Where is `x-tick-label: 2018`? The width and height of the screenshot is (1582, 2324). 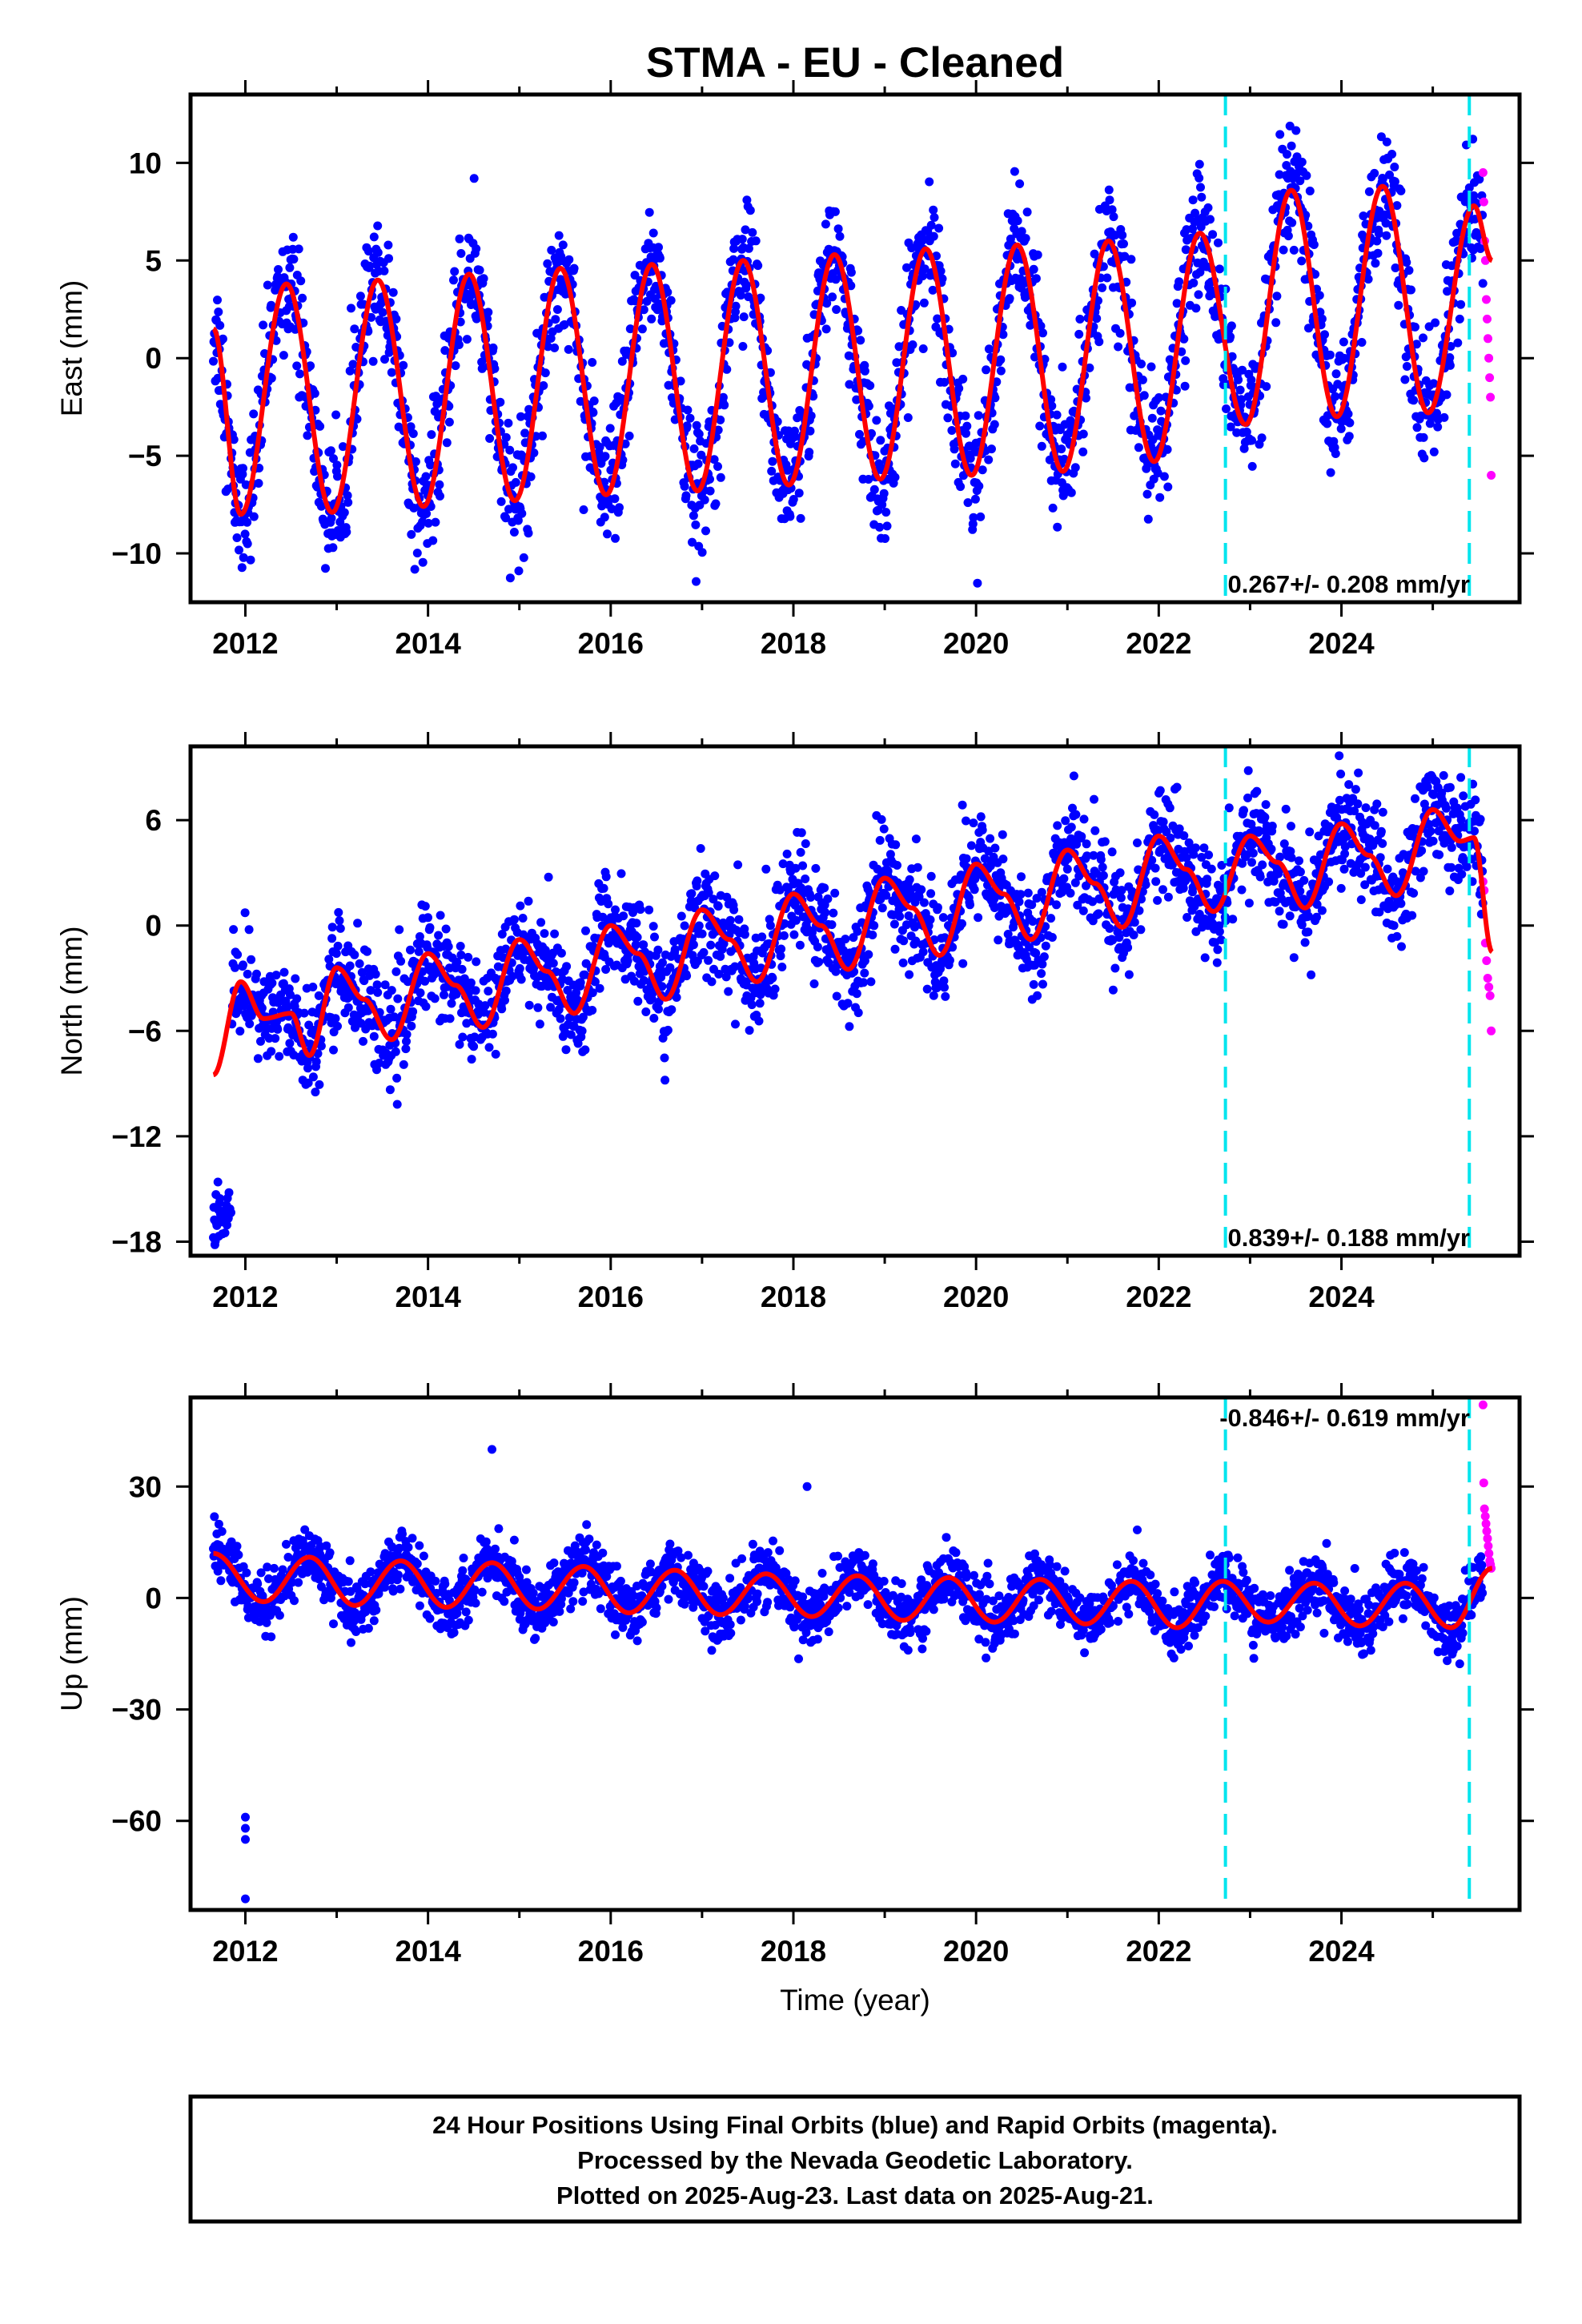 x-tick-label: 2018 is located at coordinates (793, 644).